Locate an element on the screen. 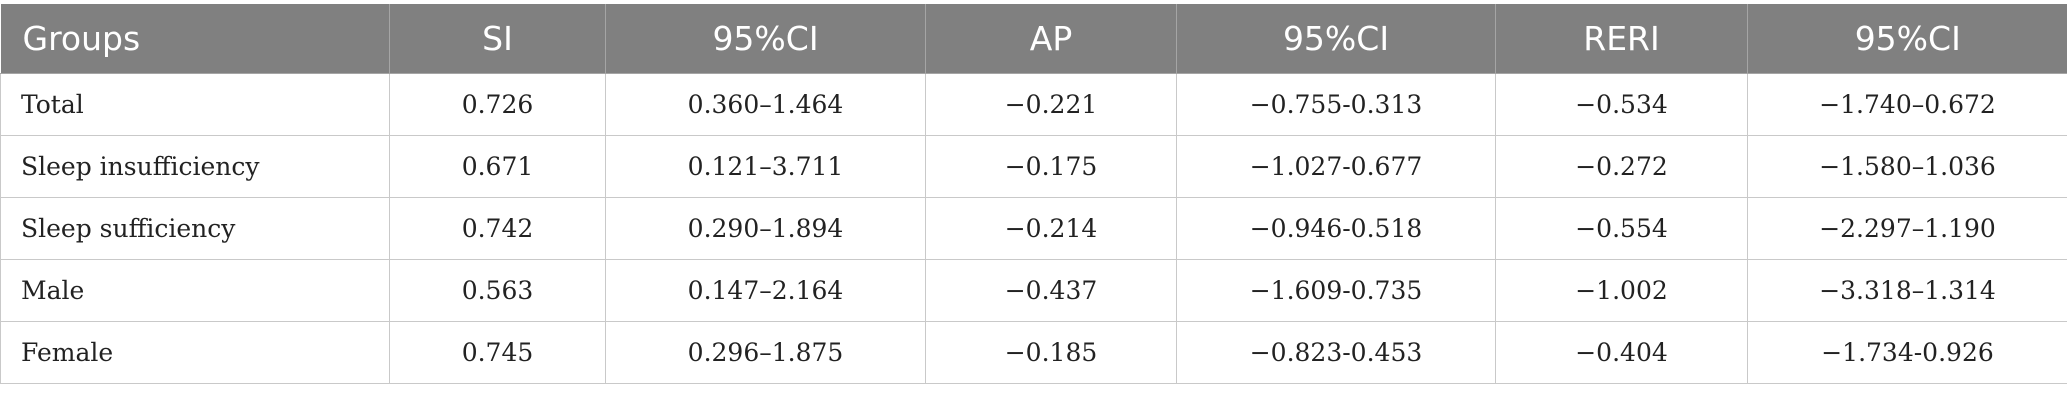  header-groups: Groups is located at coordinates (195, 39).